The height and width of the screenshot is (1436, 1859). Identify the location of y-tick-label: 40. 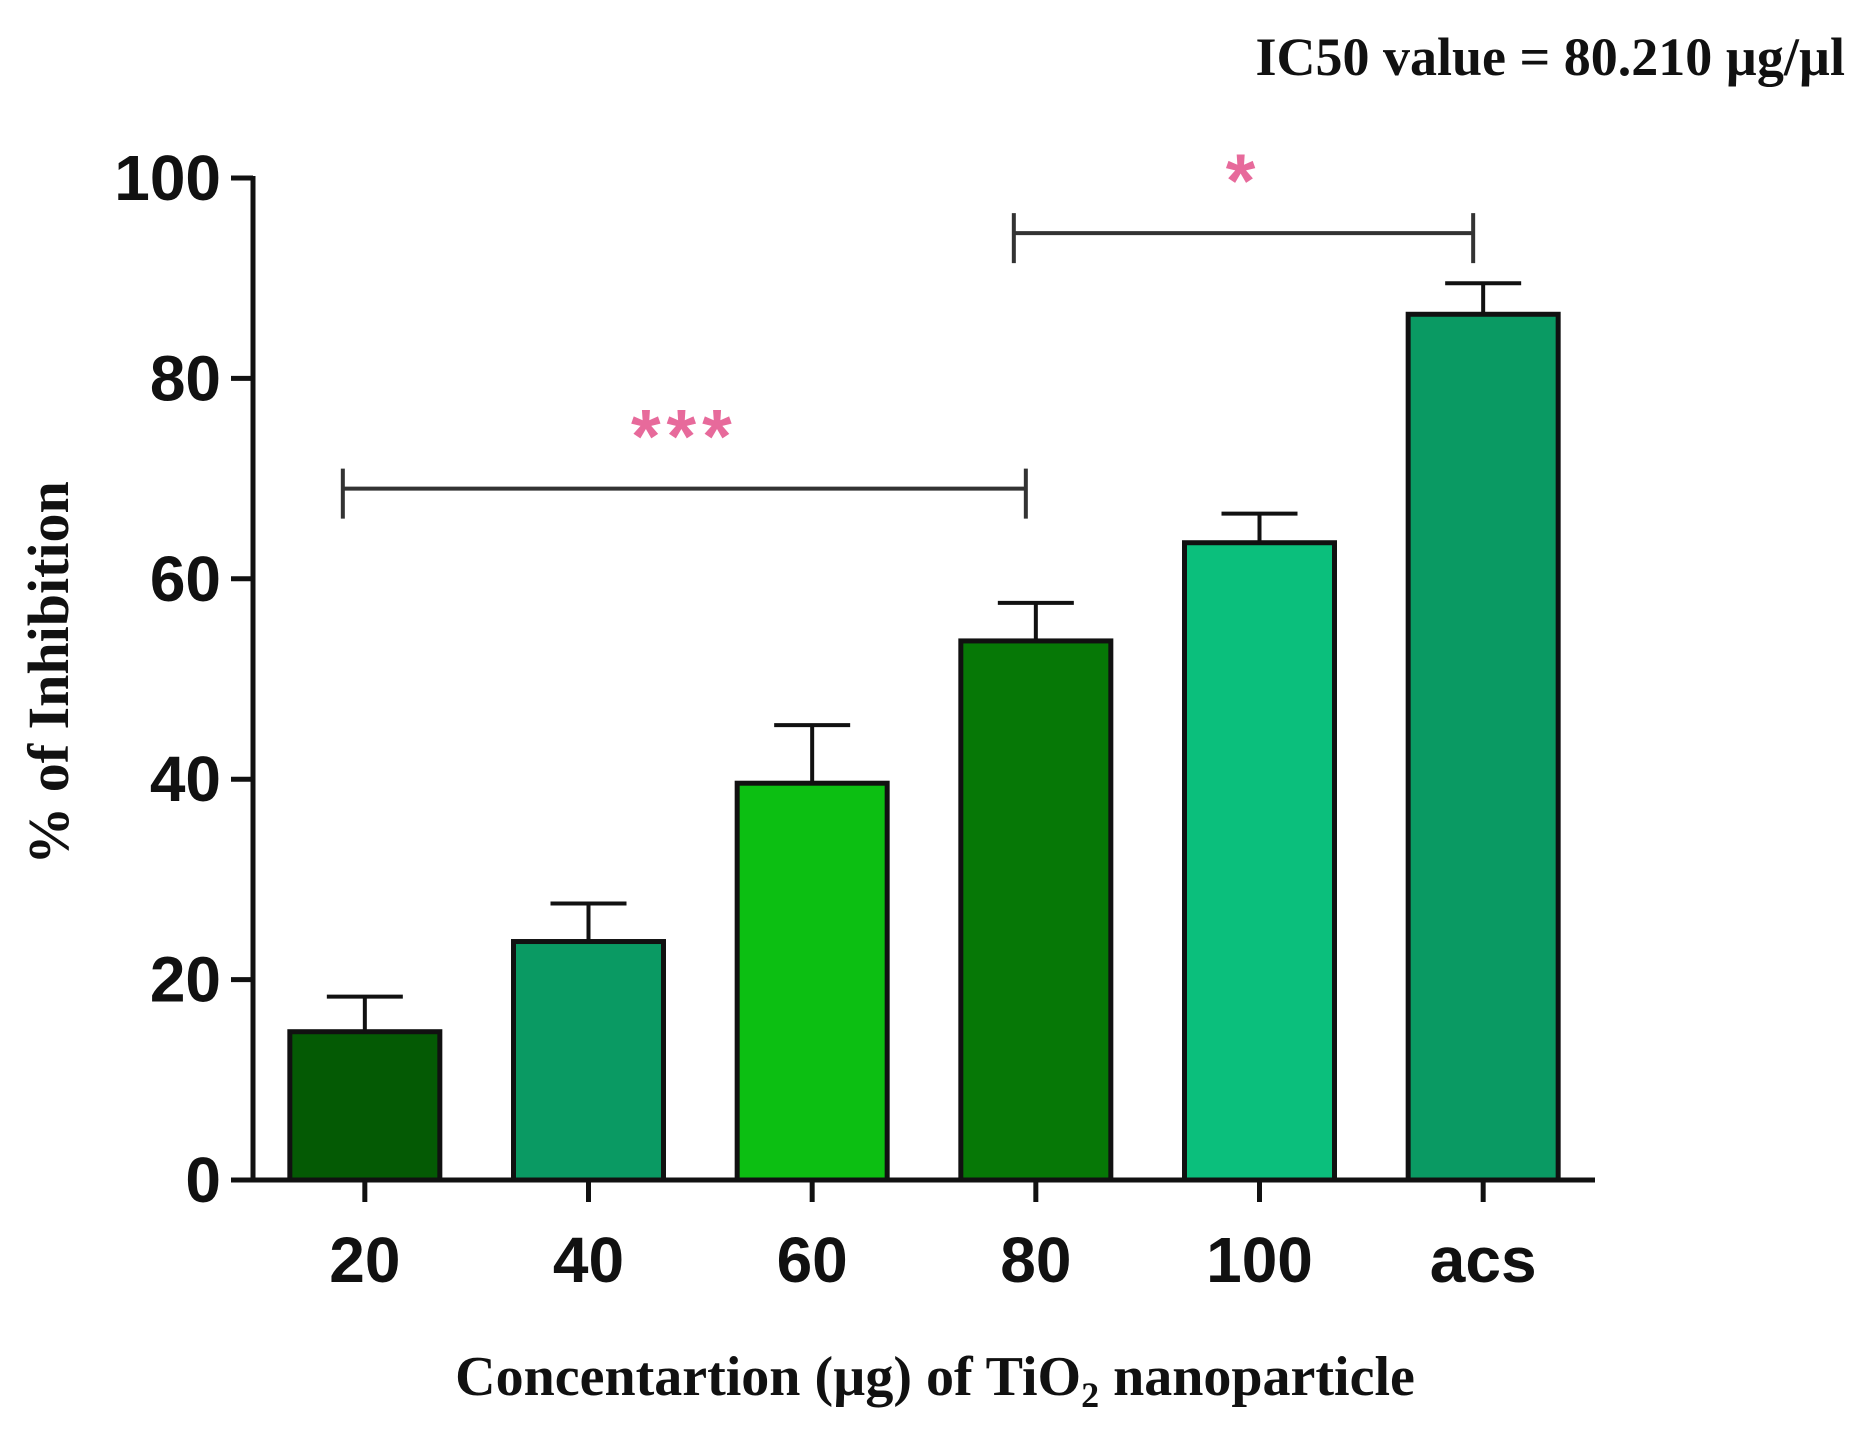
(185, 779).